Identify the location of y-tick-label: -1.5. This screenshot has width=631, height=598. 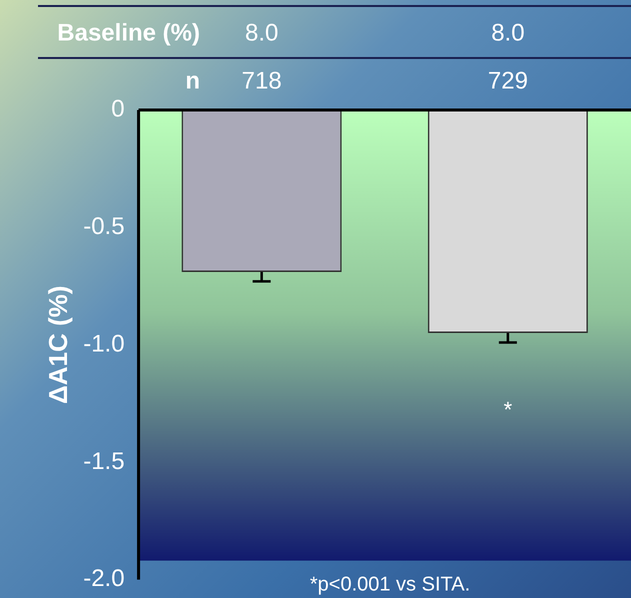
(104, 461).